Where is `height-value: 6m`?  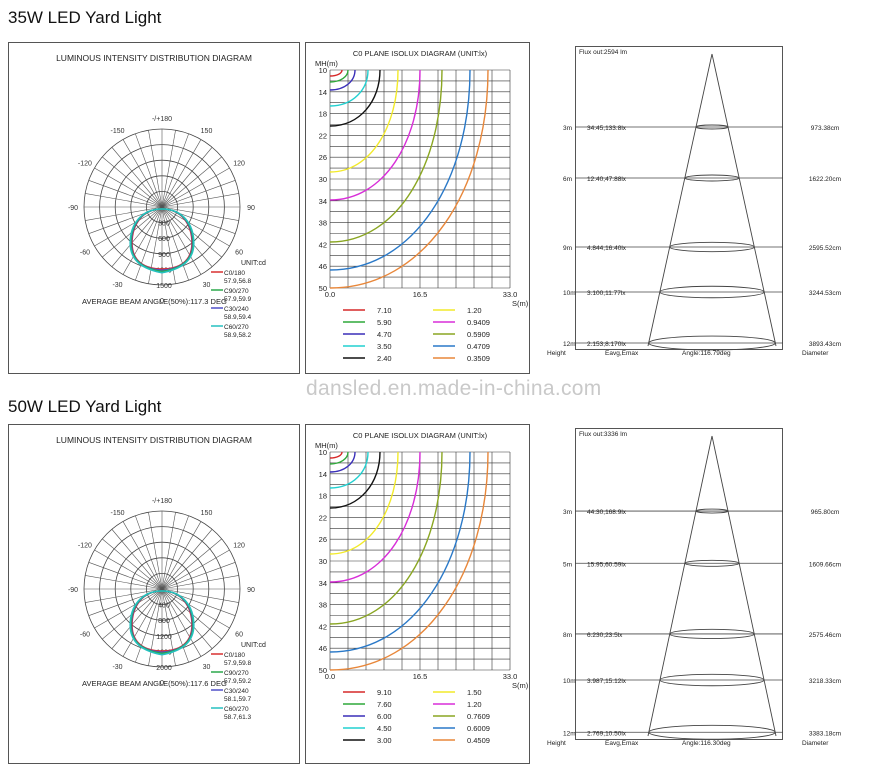 height-value: 6m is located at coordinates (567, 179).